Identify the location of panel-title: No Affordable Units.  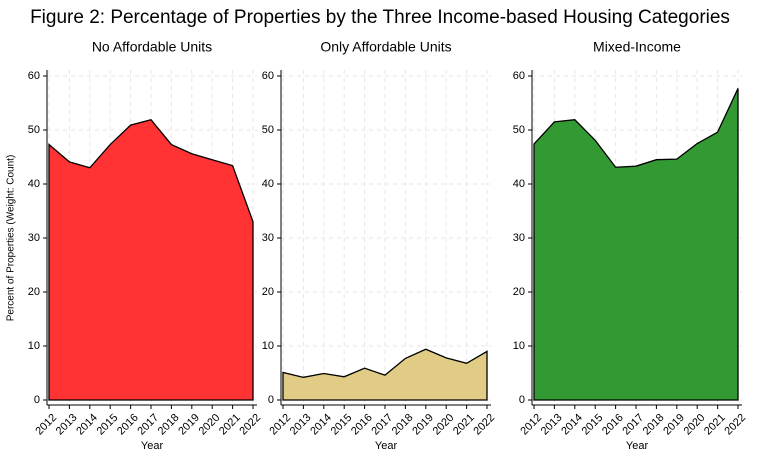
(152, 47).